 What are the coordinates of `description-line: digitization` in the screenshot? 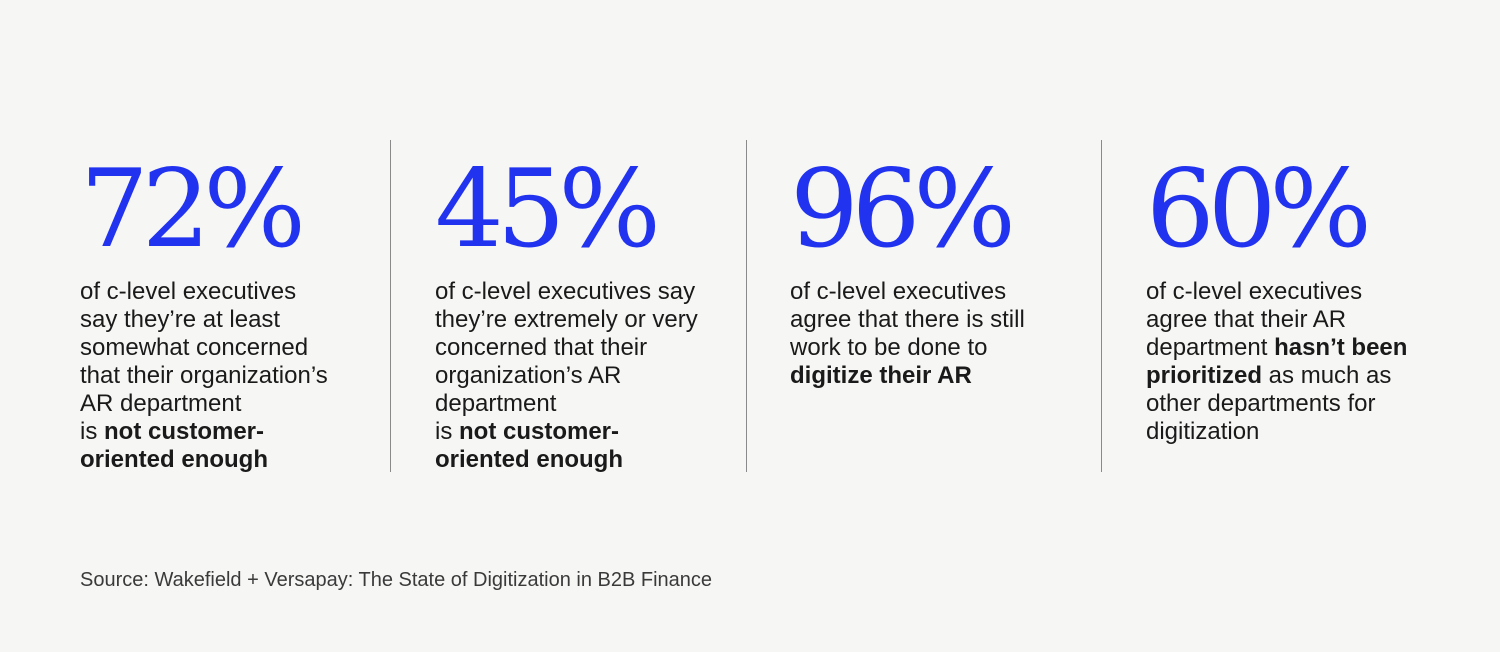 It's located at (1276, 432).